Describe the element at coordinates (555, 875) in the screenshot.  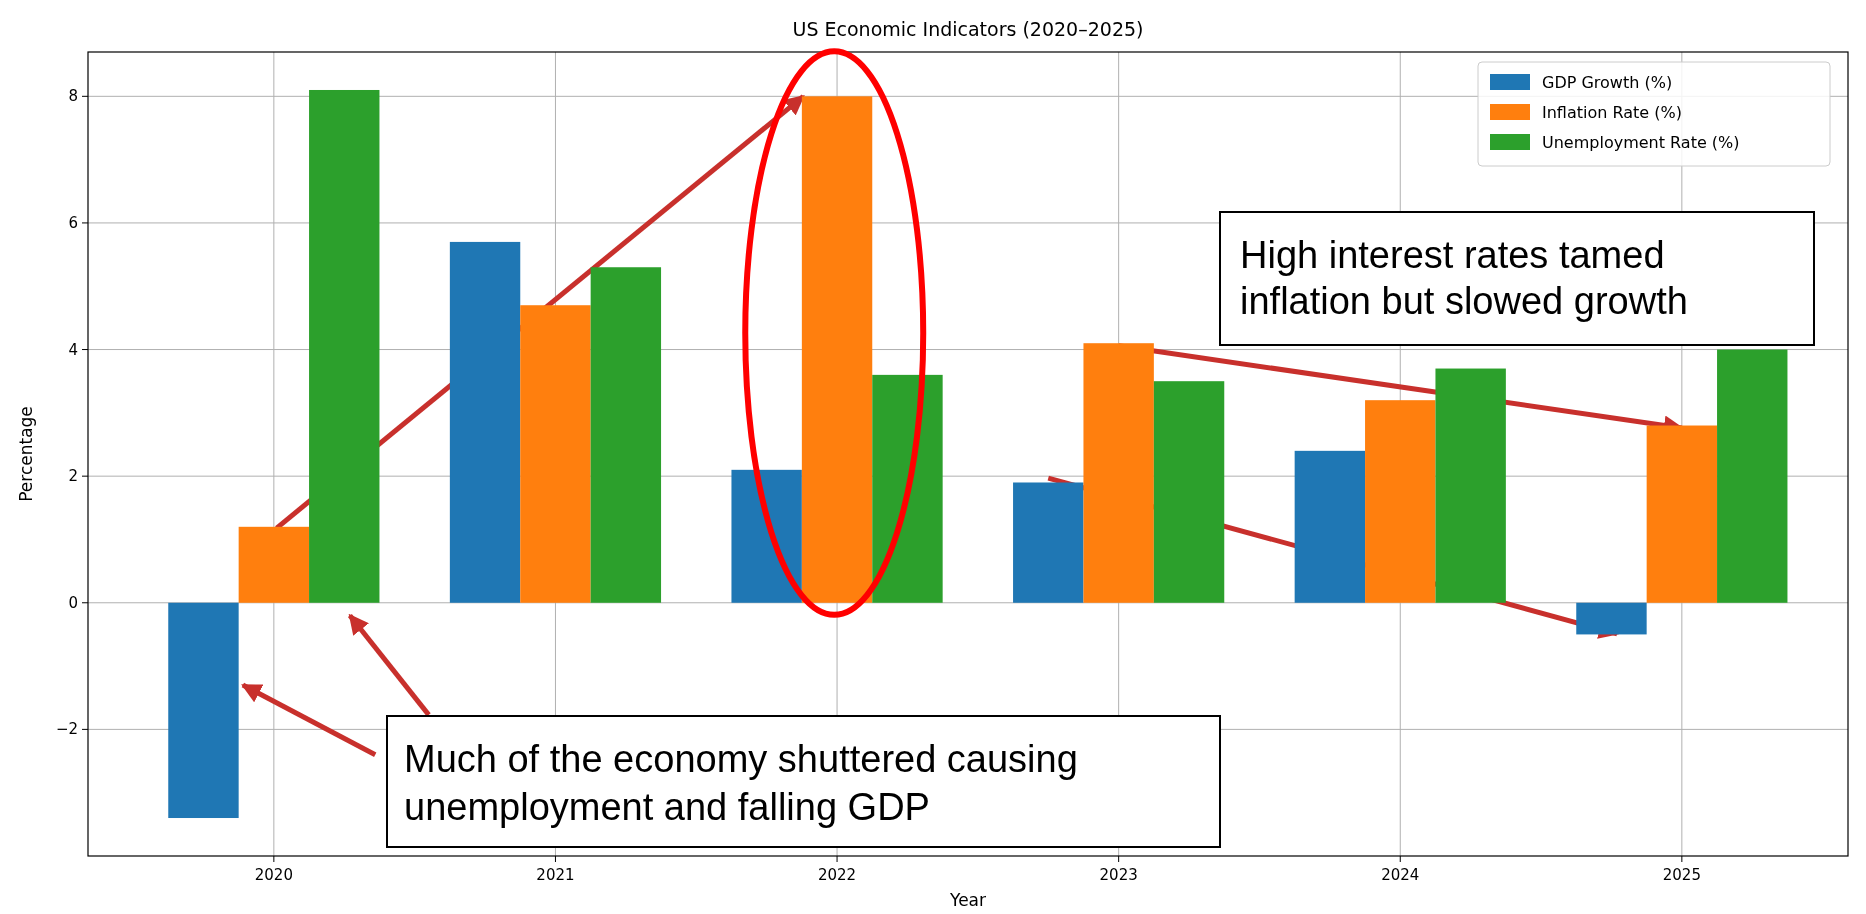
I see `x-tick-label: 2021` at that location.